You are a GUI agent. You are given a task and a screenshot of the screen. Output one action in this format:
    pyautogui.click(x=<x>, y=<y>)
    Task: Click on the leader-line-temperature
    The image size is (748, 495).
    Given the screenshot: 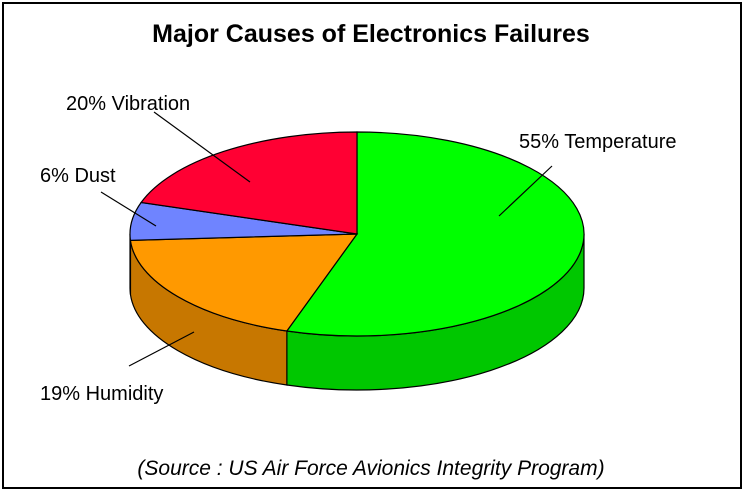 What is the action you would take?
    pyautogui.click(x=525, y=191)
    